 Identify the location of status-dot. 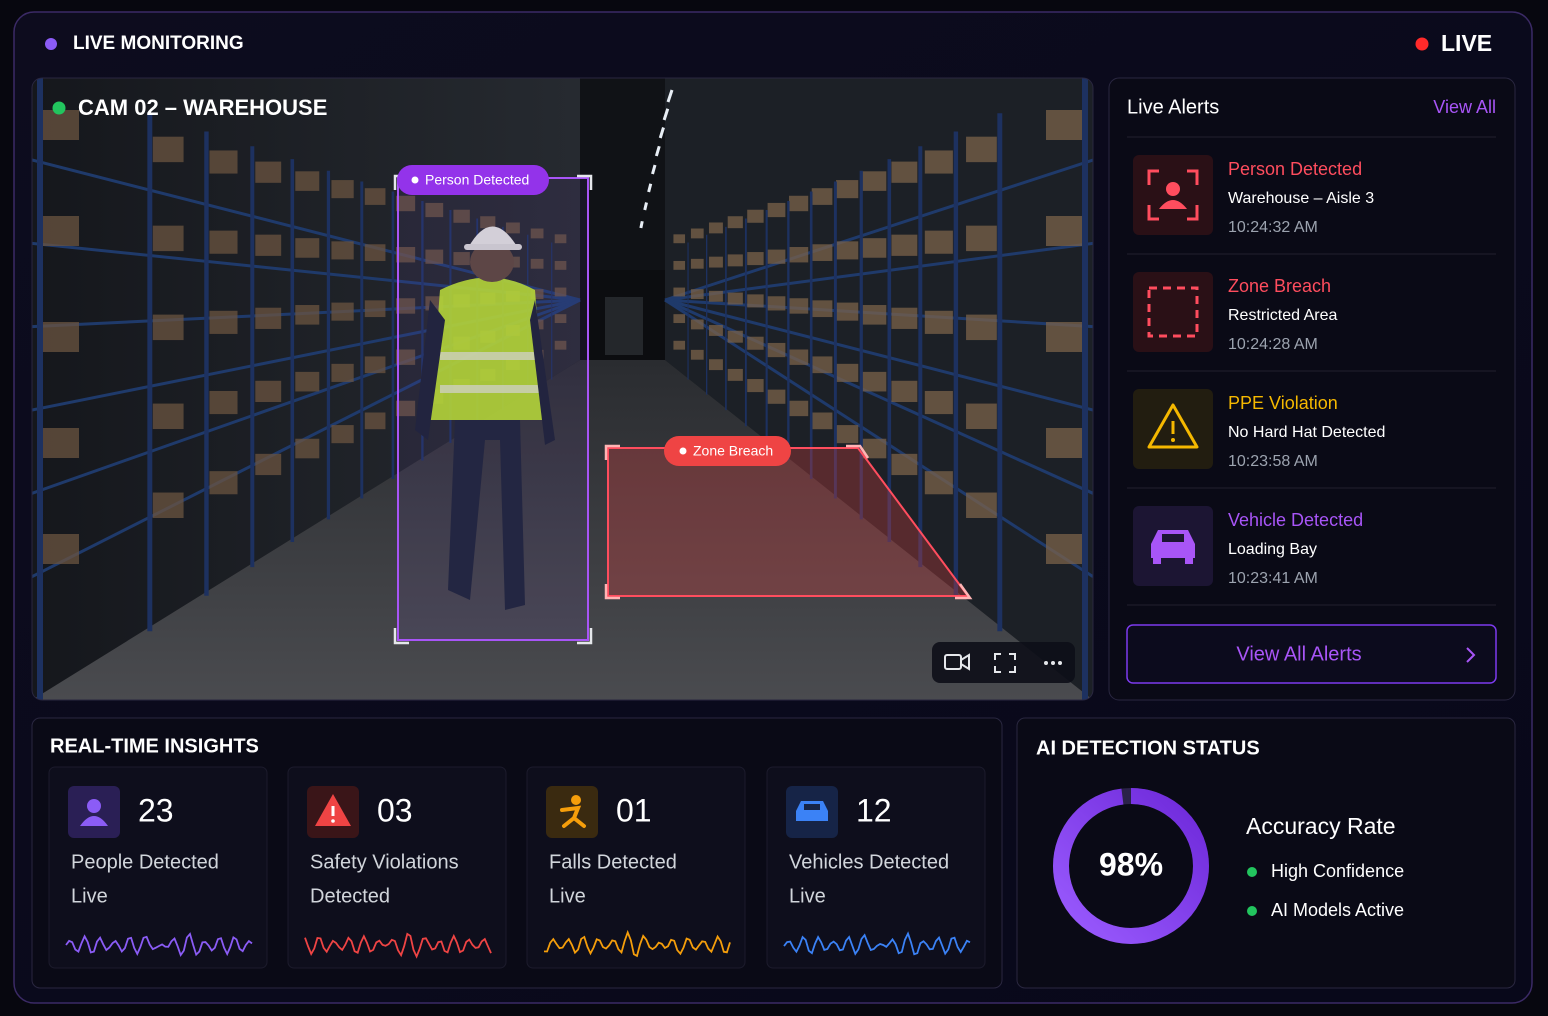
(51, 44).